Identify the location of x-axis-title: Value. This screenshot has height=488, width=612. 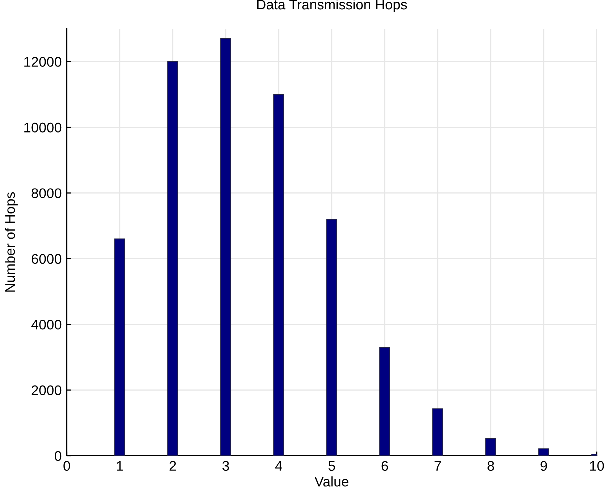
(331, 481).